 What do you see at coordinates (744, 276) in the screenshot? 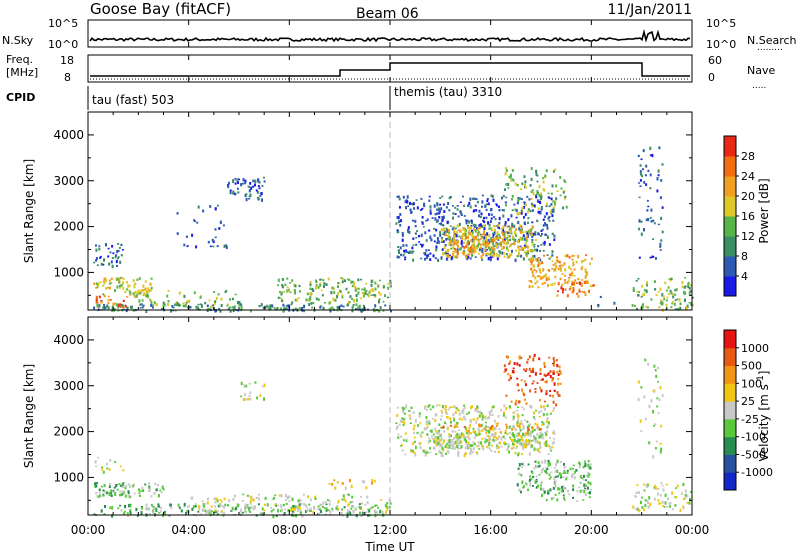
I see `colorbar-tick-label: 4` at bounding box center [744, 276].